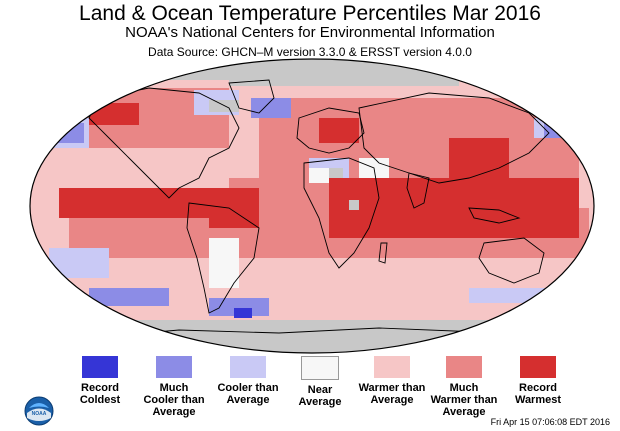 Image resolution: width=620 pixels, height=431 pixels. I want to click on legend-item-much-cooler: Much Cooler than Average, so click(174, 387).